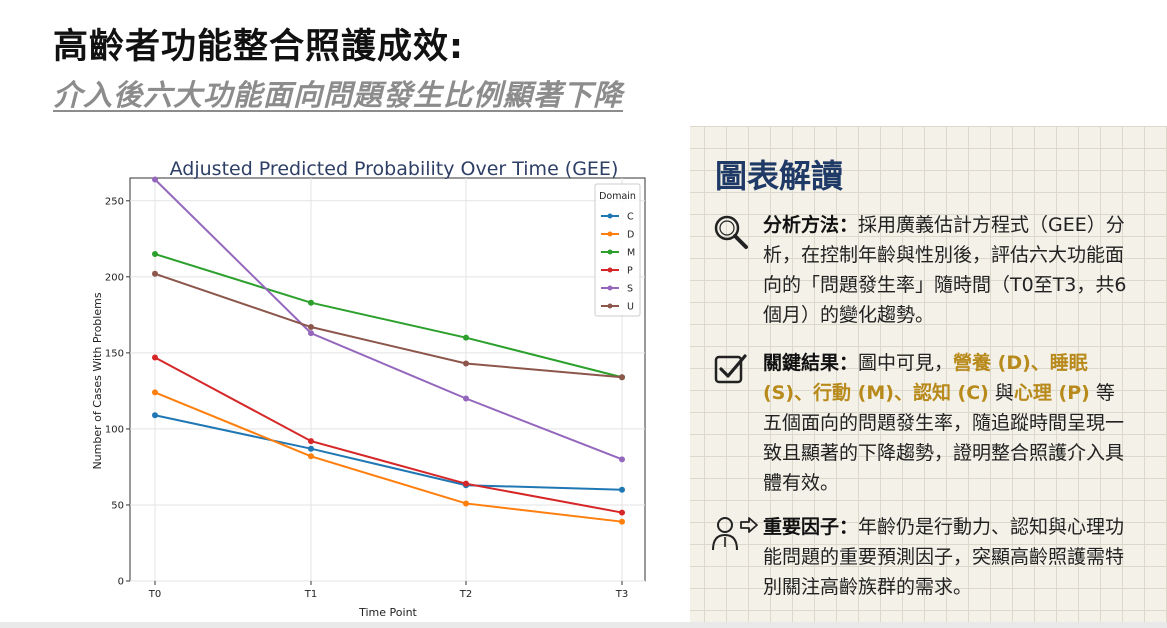  What do you see at coordinates (338, 95) in the screenshot?
I see `page-subtitle: 介入後六大功能面向問題發生比例顯著下降` at bounding box center [338, 95].